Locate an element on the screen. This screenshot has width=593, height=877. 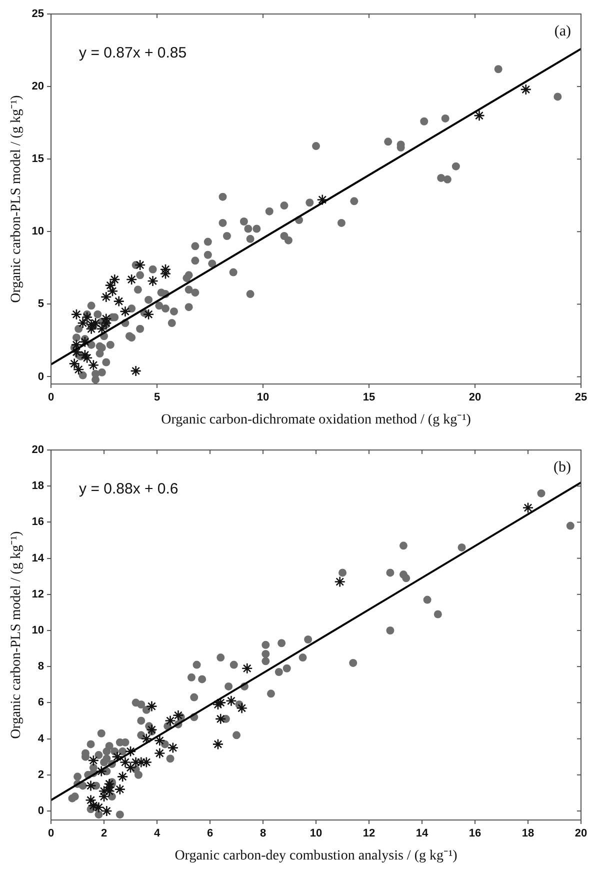
y-tick-label: 18 is located at coordinates (38, 486).